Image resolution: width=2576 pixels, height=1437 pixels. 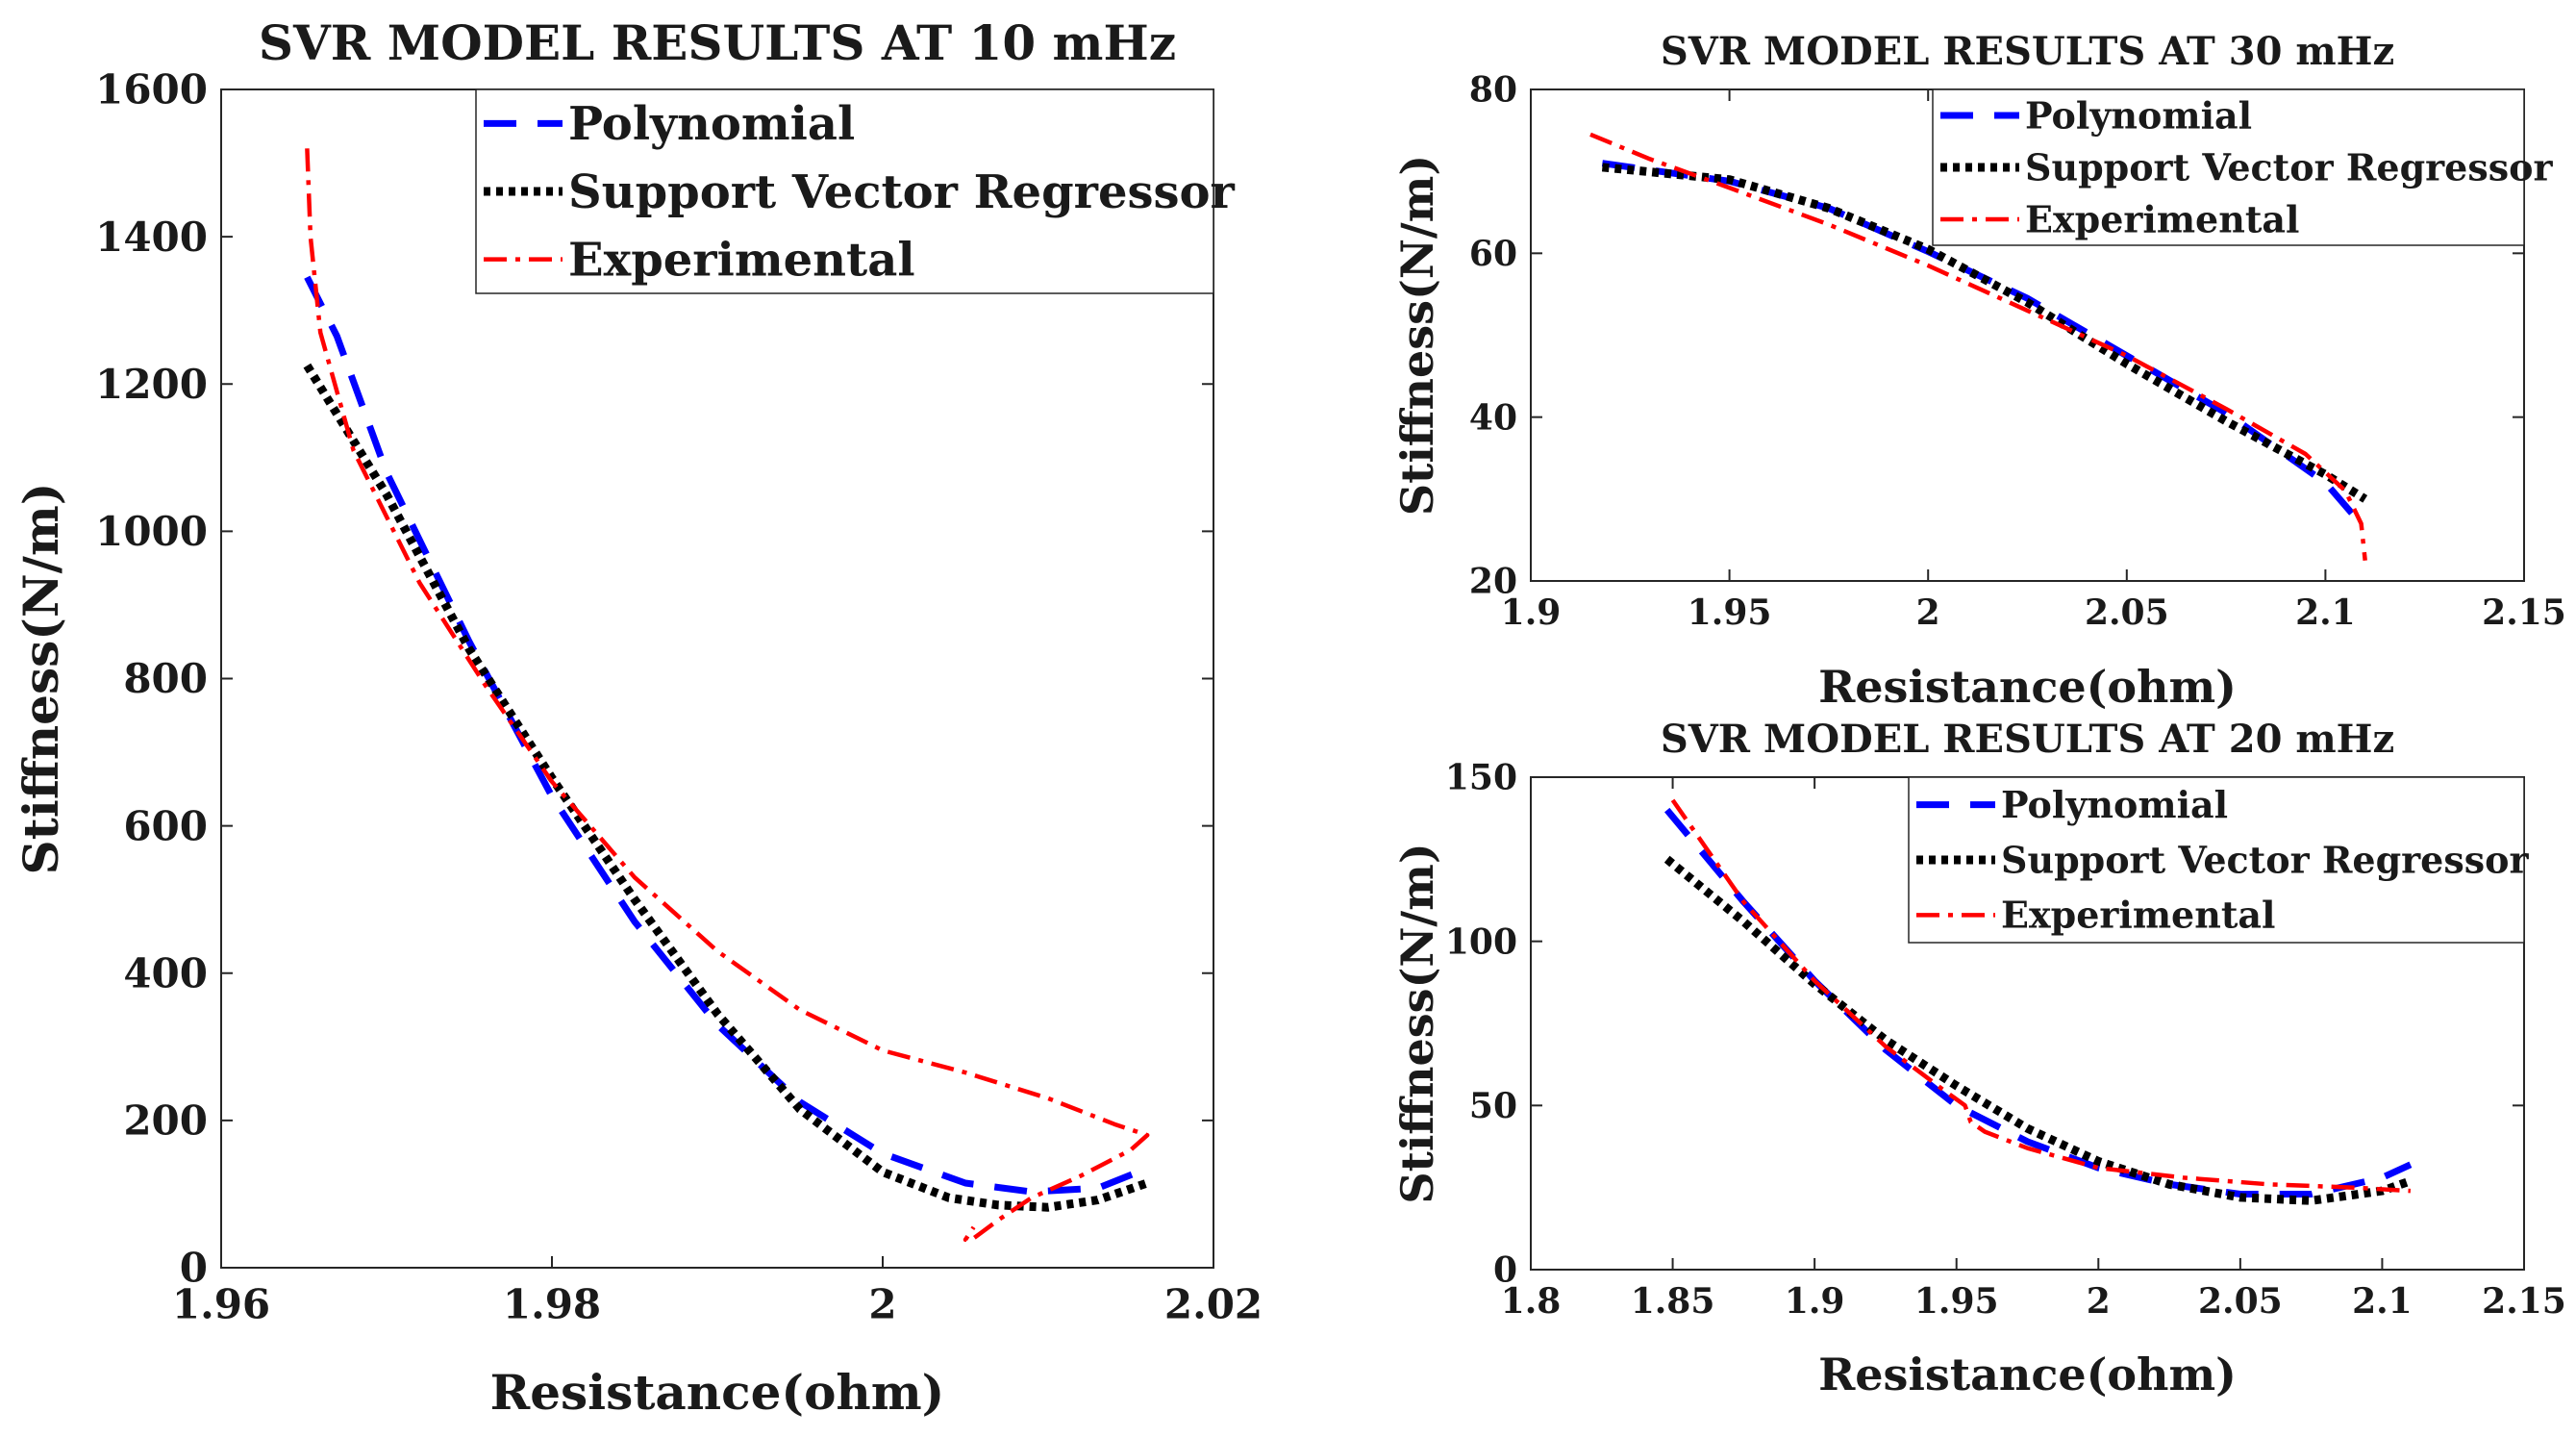 What do you see at coordinates (1493, 90) in the screenshot?
I see `y-tick-label: 80` at bounding box center [1493, 90].